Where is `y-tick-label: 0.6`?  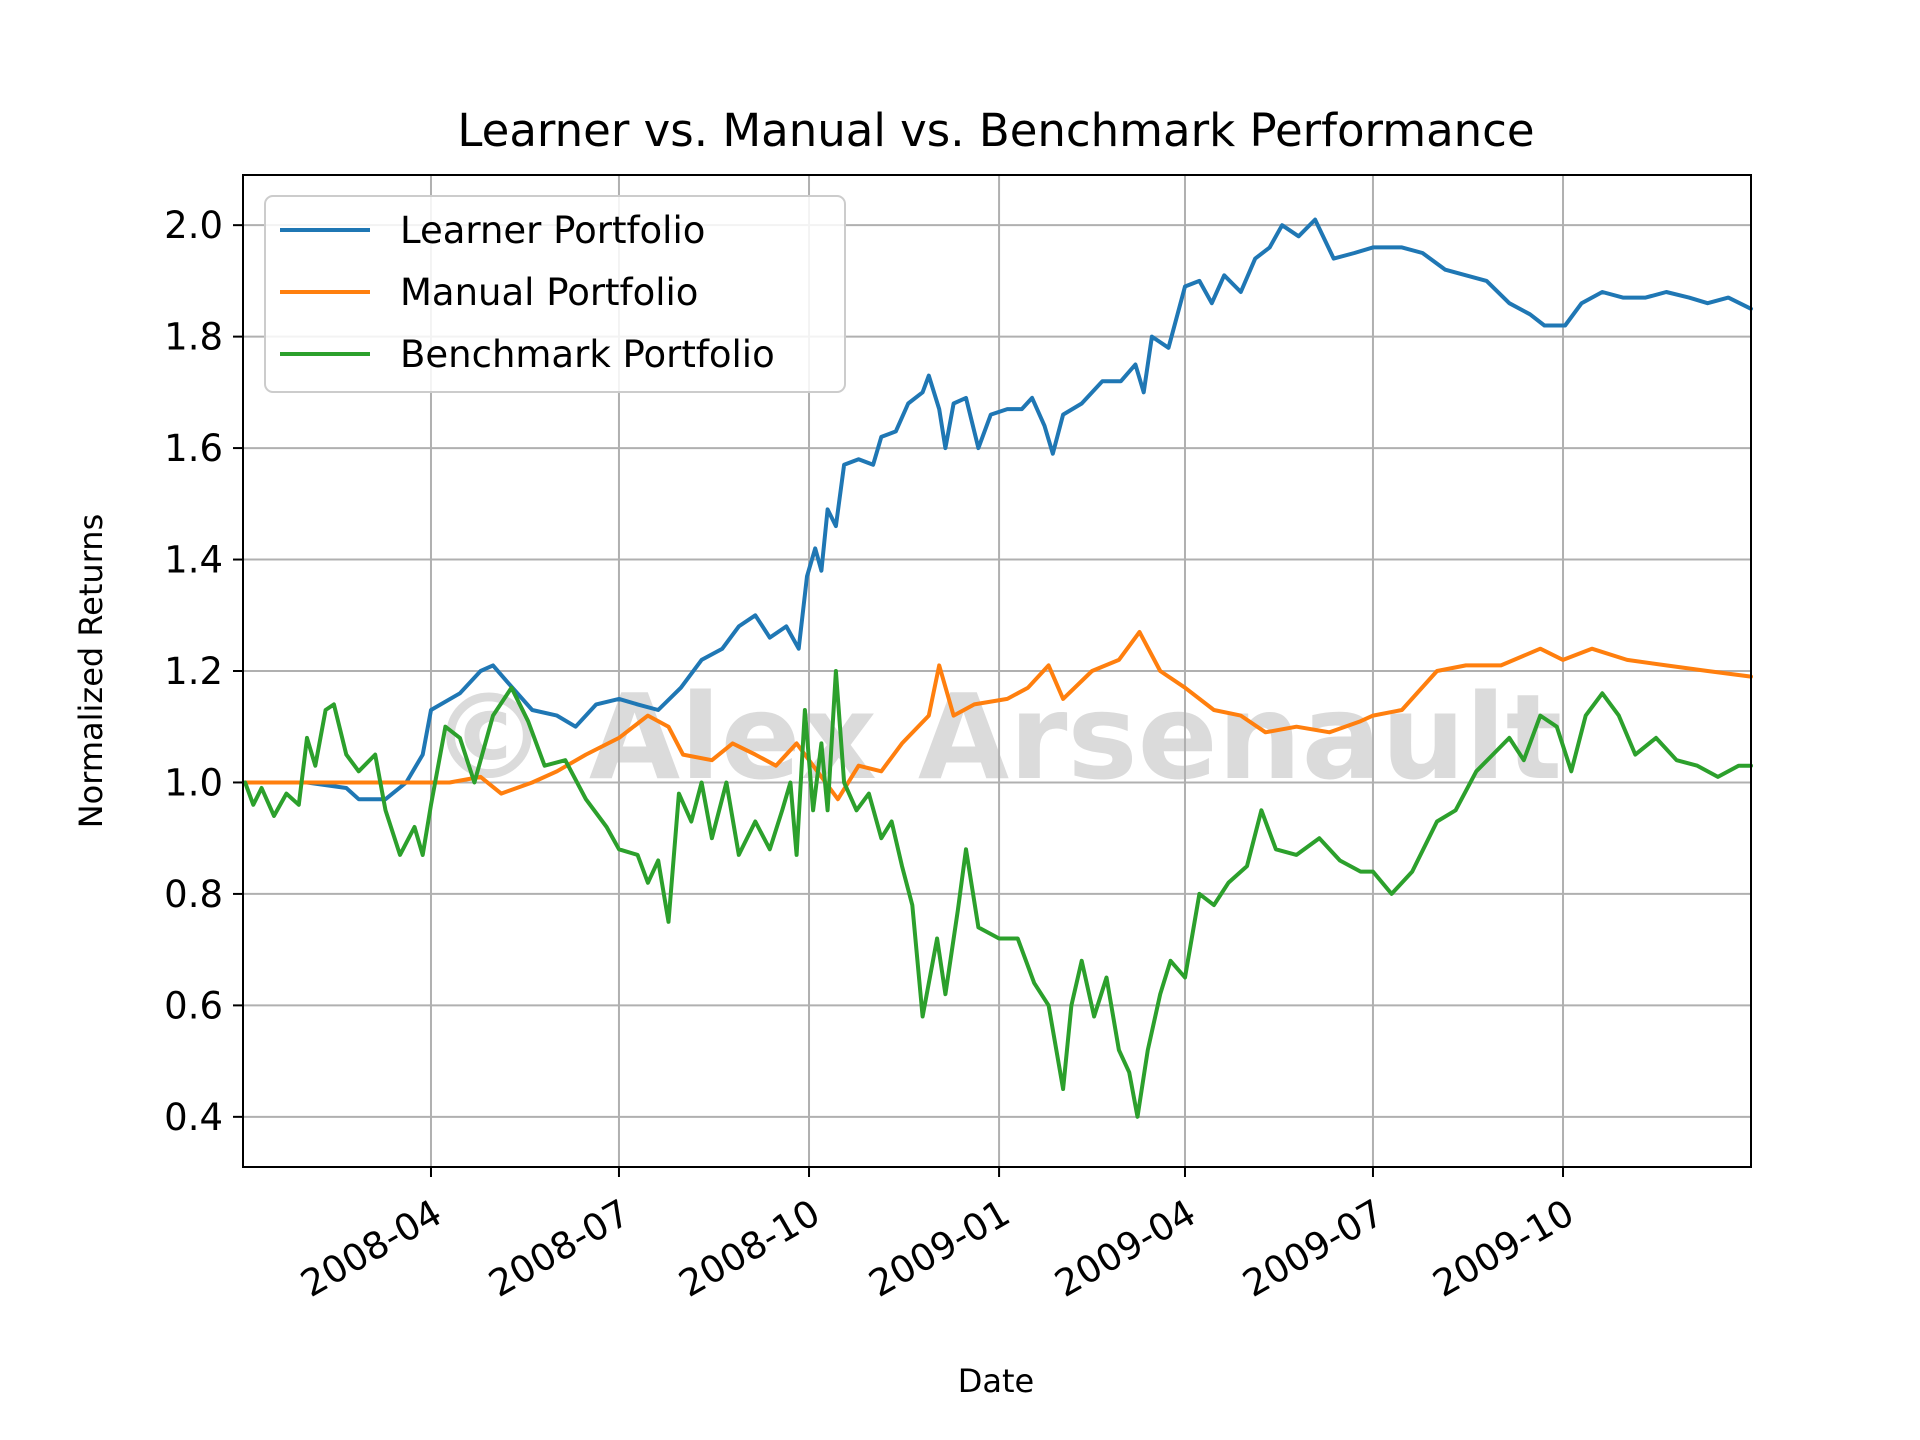 y-tick-label: 0.6 is located at coordinates (193, 1005).